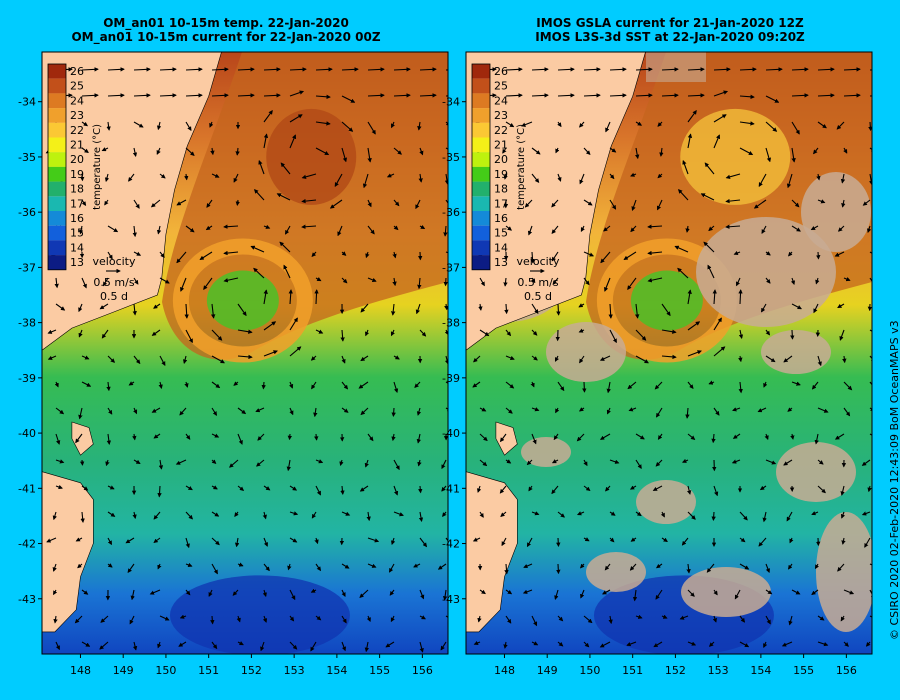  What do you see at coordinates (504, 670) in the screenshot?
I see `lon-tick-label: 148` at bounding box center [504, 670].